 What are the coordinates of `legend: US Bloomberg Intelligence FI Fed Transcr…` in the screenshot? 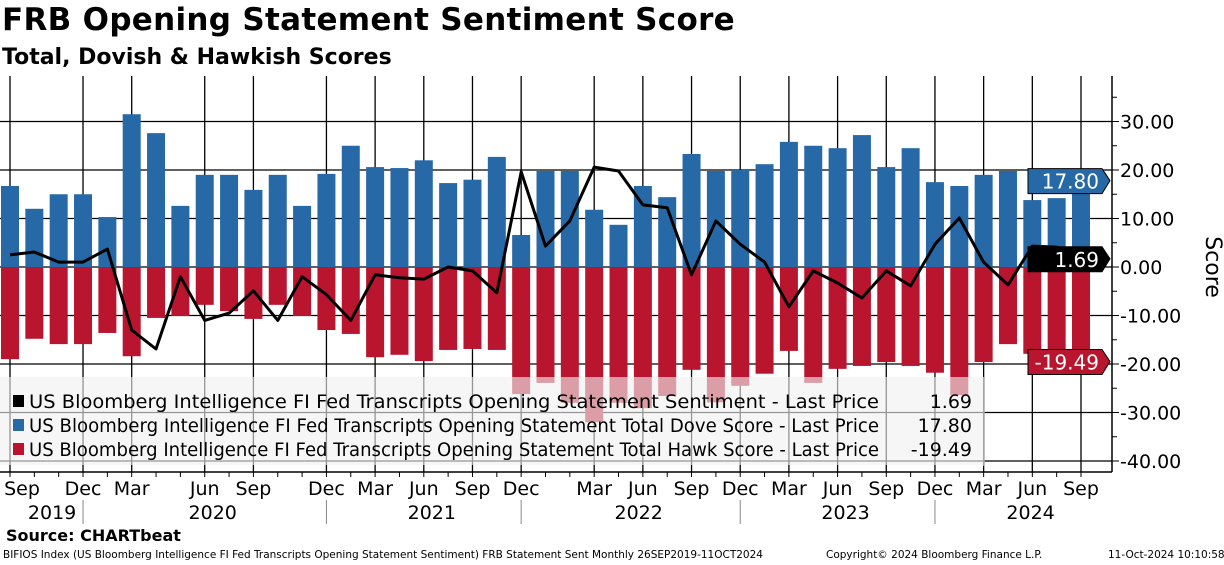 It's located at (492, 421).